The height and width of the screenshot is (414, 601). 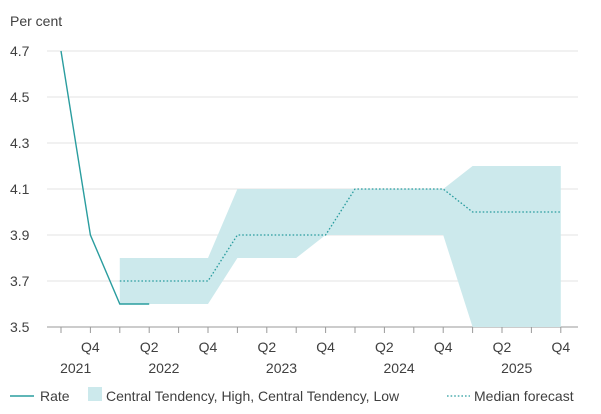 I want to click on legend-rate-label: Rate, so click(x=55, y=396).